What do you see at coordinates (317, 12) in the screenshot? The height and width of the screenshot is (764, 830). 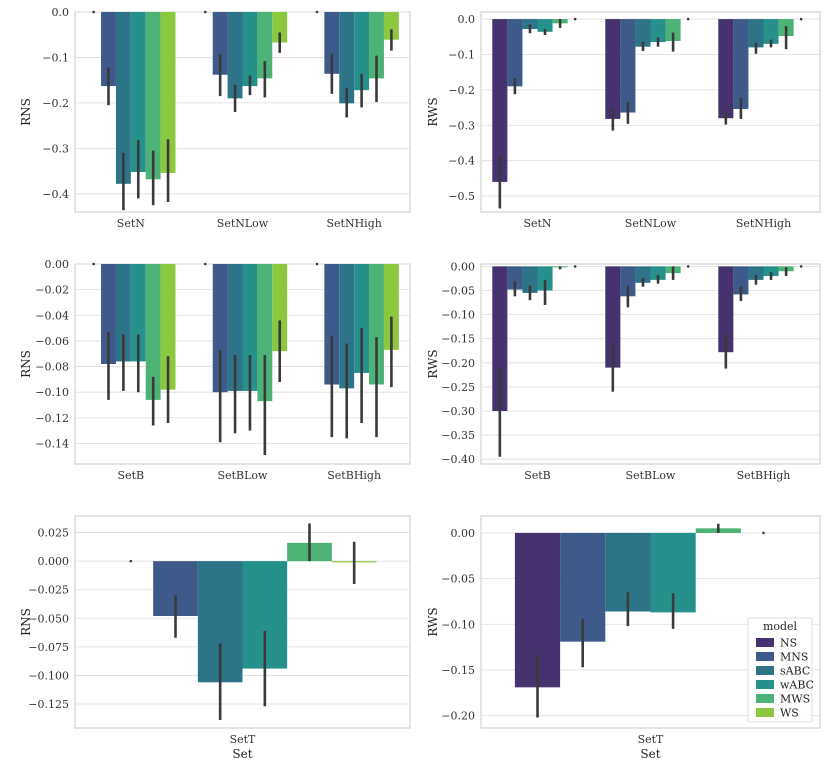 I see `error-bar-NS-SetNHigh` at bounding box center [317, 12].